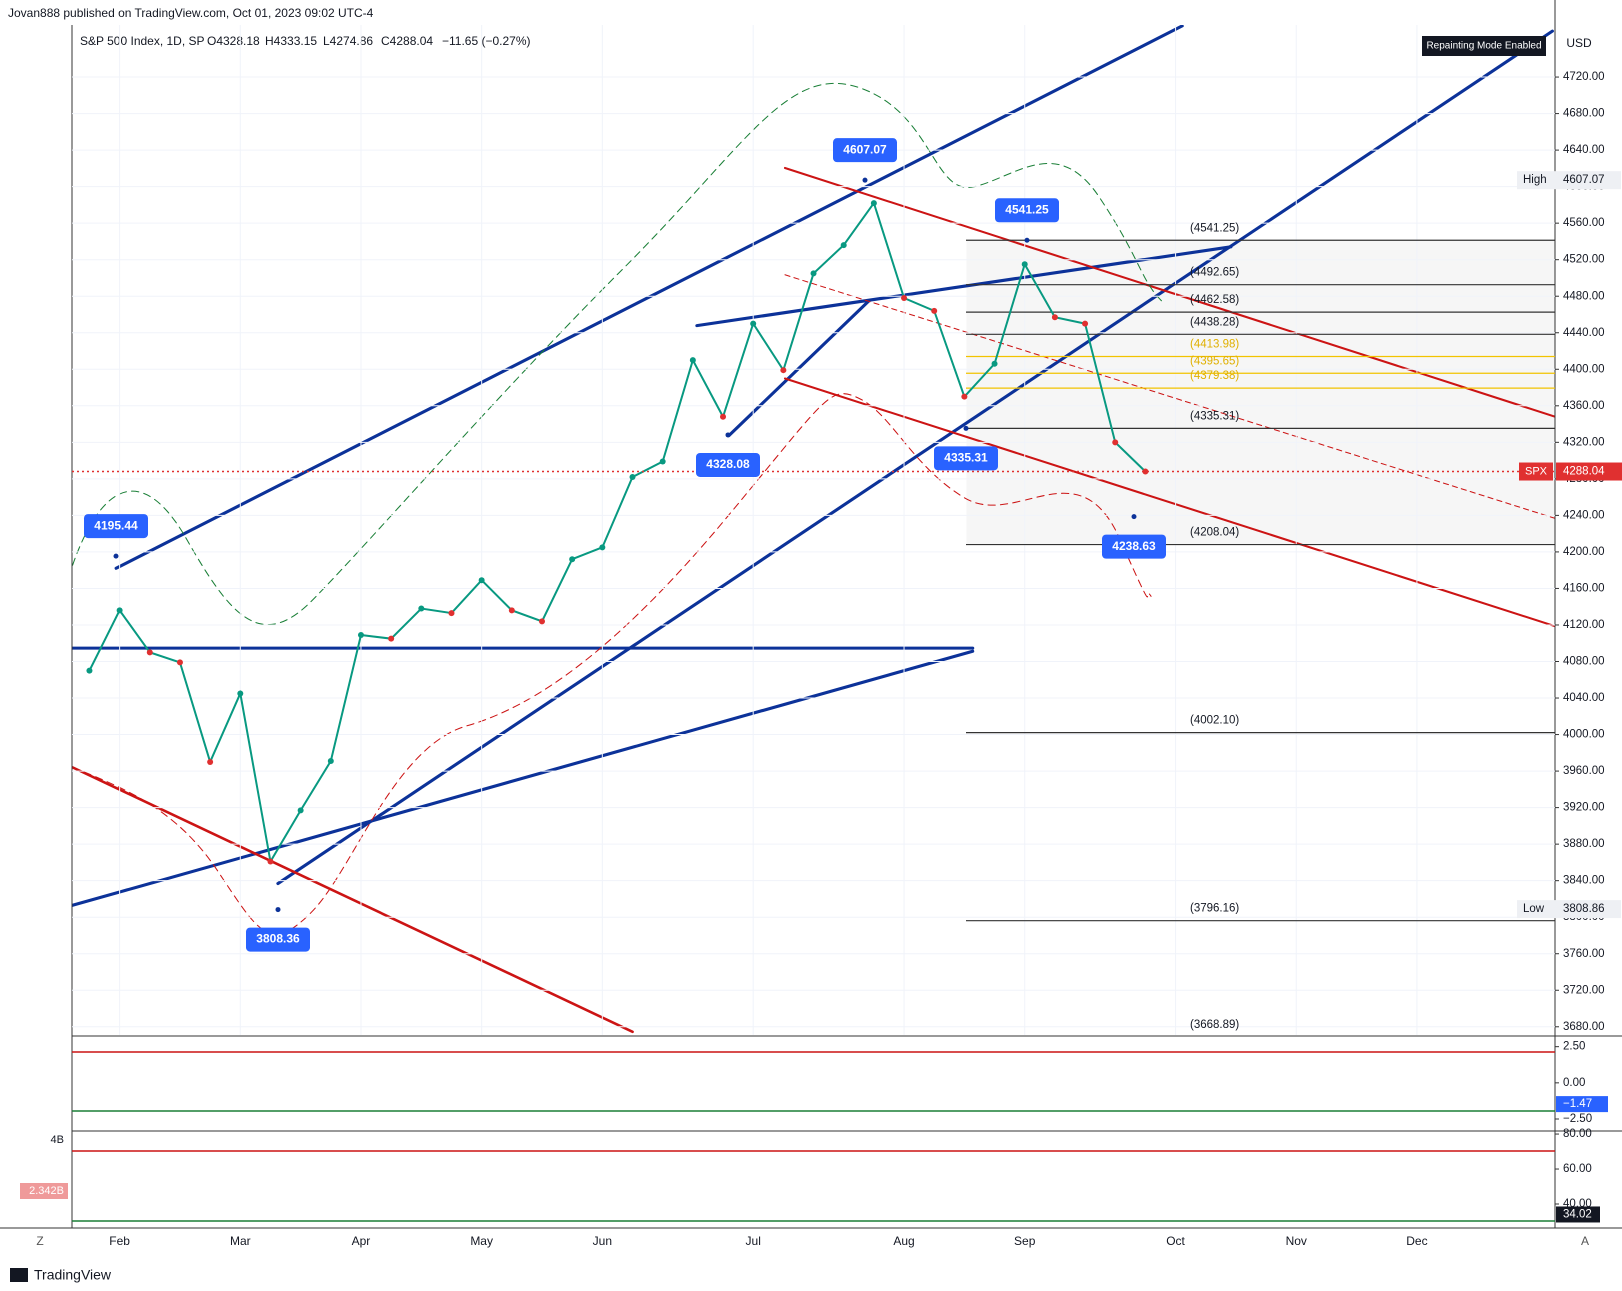 This screenshot has height=1291, width=1622. Describe the element at coordinates (233, 41) in the screenshot. I see `ohlc: O4328.18` at that location.